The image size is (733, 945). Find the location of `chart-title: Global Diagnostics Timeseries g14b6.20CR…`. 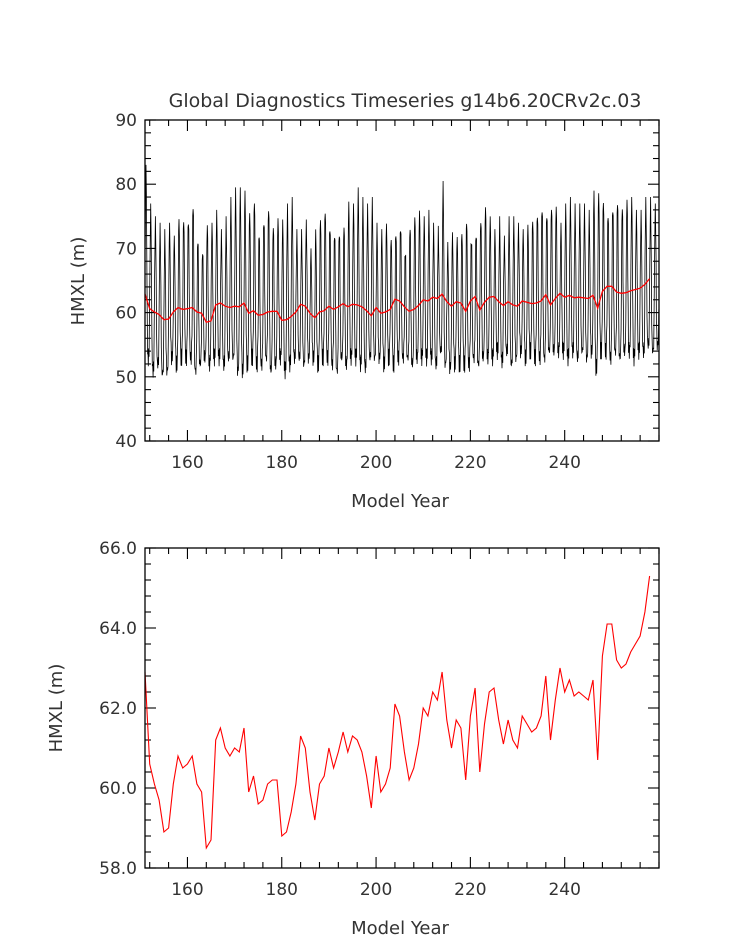

chart-title: Global Diagnostics Timeseries g14b6.20CR… is located at coordinates (405, 101).